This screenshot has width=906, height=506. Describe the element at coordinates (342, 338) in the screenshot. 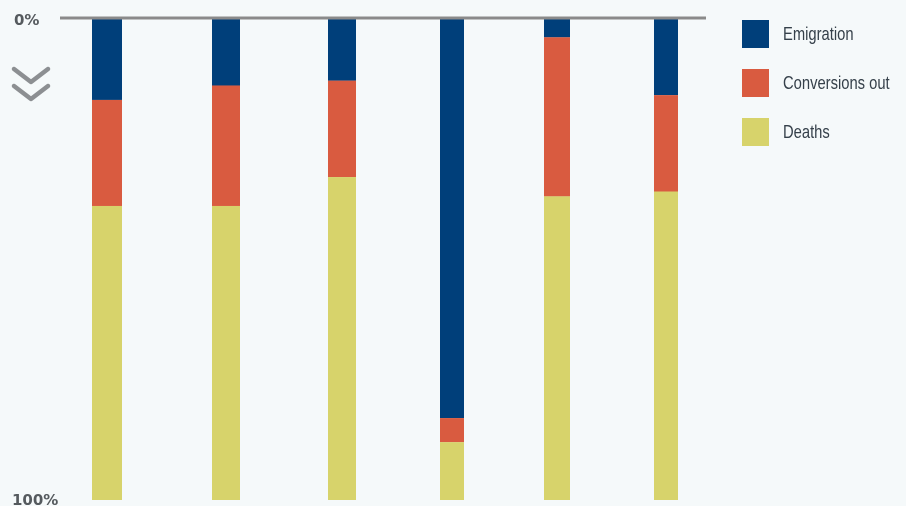

I see `bar-3-deaths` at that location.